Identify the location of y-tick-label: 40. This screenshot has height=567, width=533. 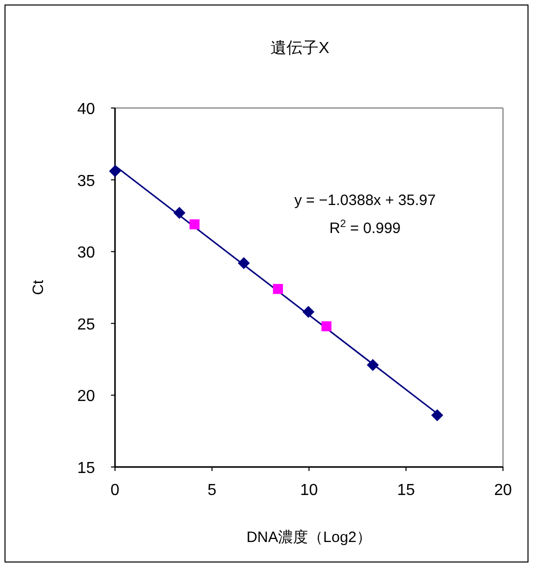
(86, 109).